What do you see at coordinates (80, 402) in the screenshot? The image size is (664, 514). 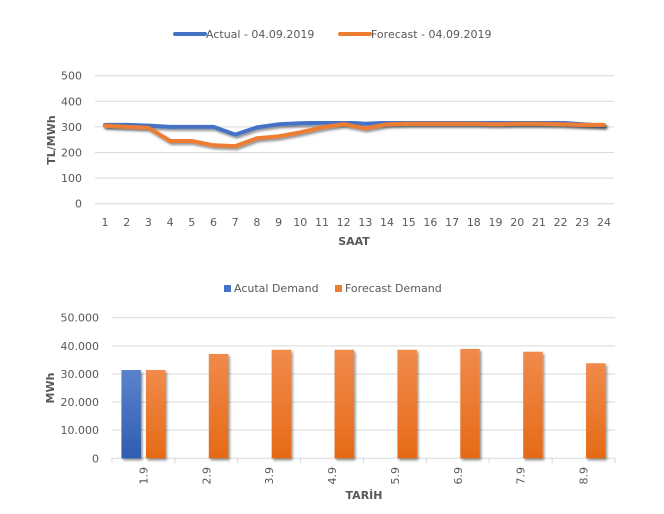 I see `bar-chart-y-tick-label: 20.000` at bounding box center [80, 402].